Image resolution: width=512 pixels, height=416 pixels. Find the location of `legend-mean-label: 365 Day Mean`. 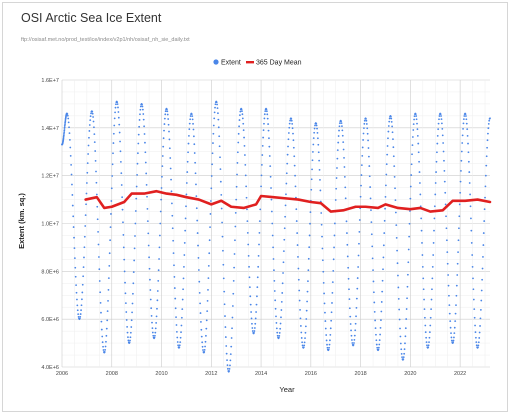

legend-mean-label: 365 Day Mean is located at coordinates (279, 63).